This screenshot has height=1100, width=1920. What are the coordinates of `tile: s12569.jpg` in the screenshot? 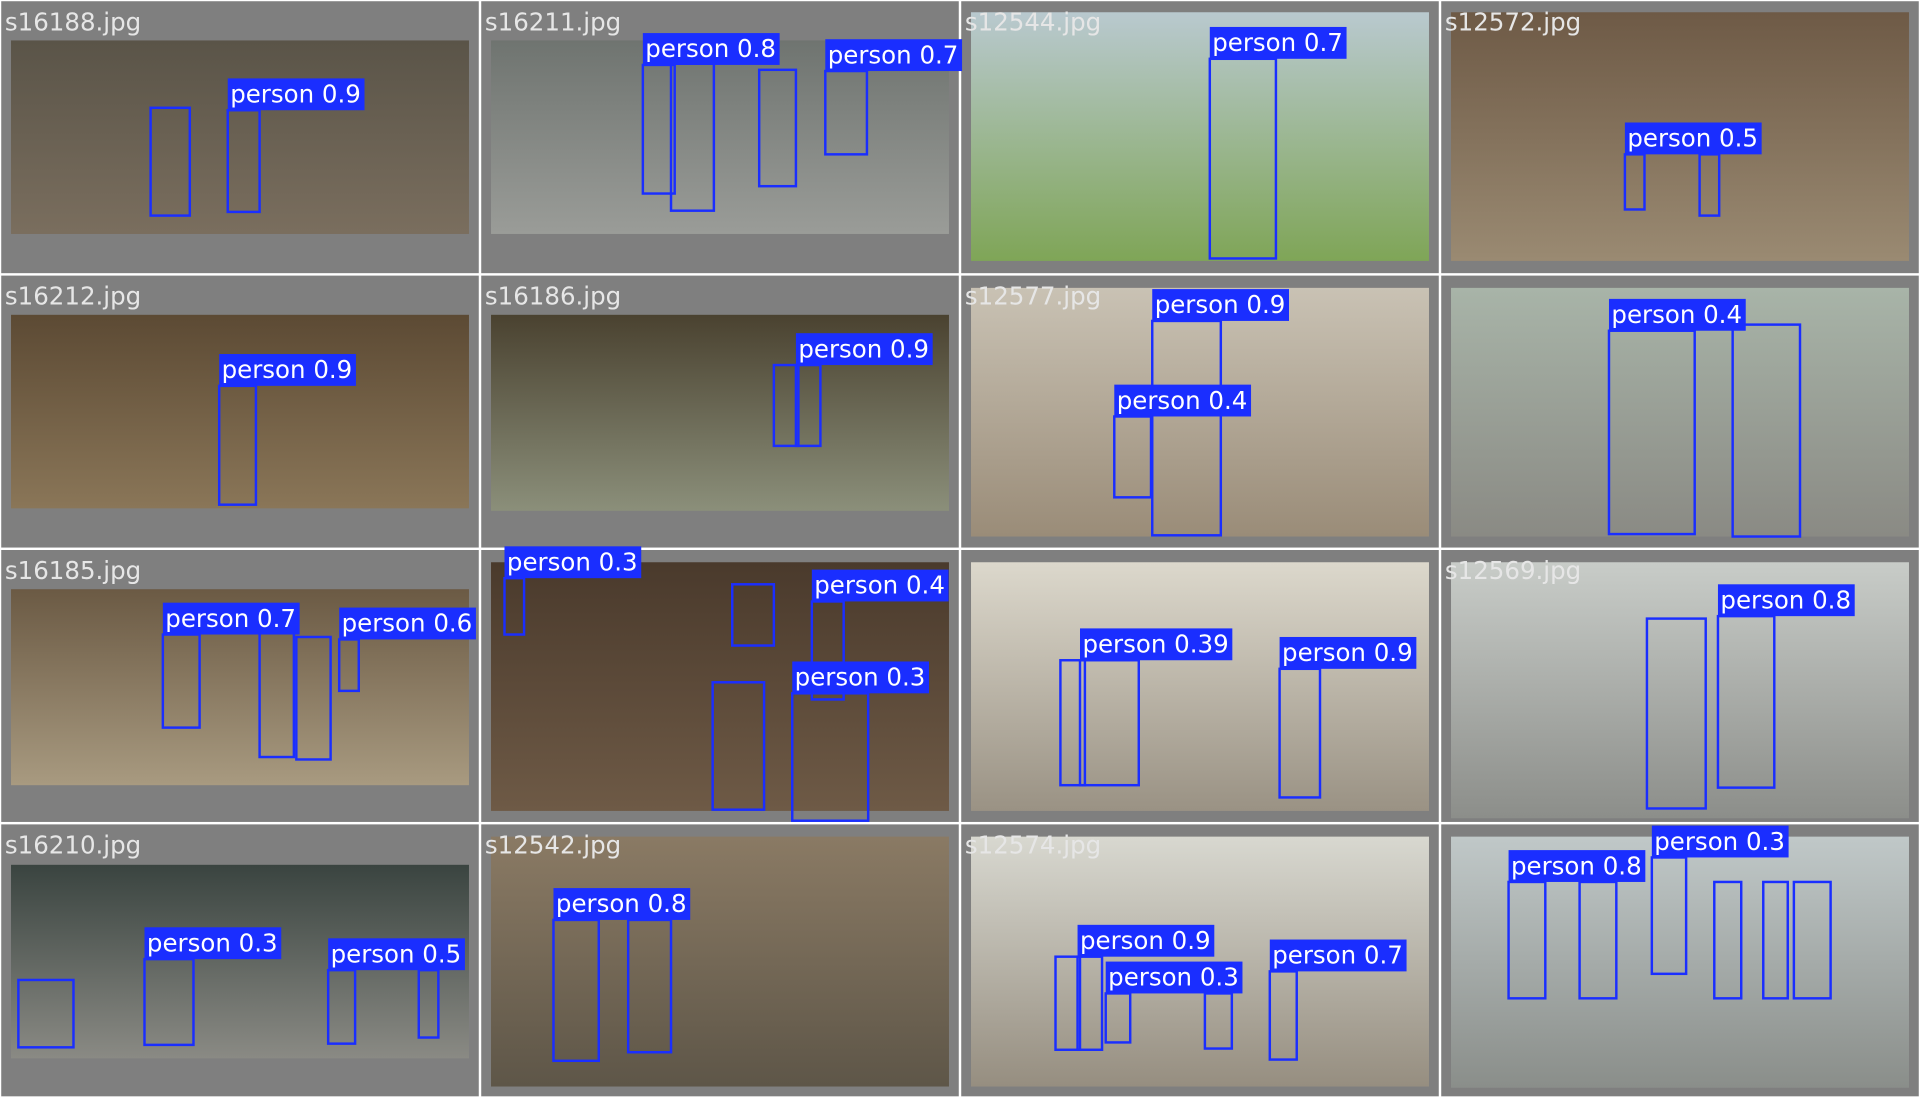 It's located at (1680, 686).